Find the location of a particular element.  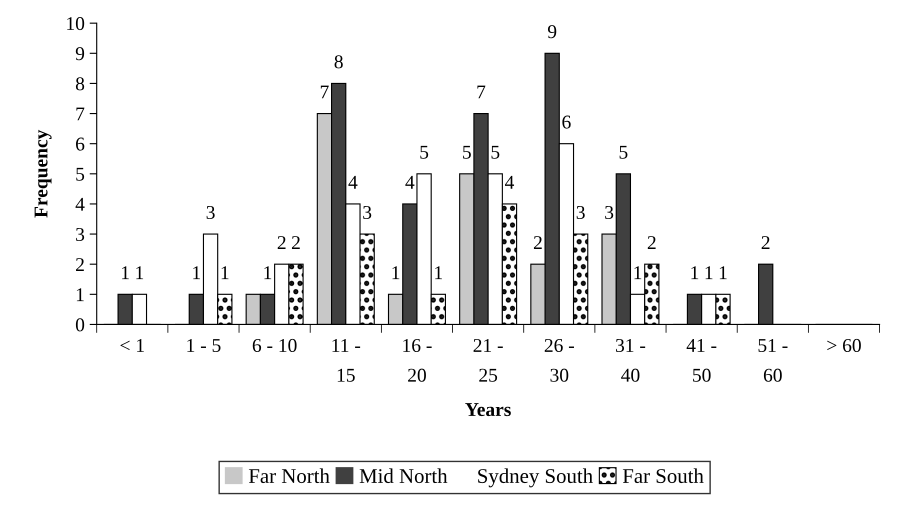

data-label: 6 is located at coordinates (566, 122).